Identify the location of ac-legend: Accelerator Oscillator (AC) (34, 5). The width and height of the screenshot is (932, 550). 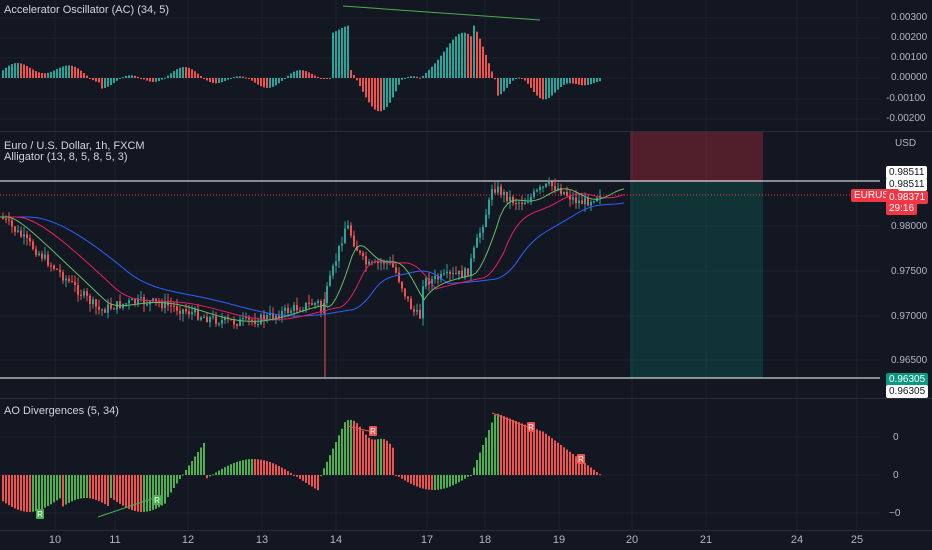
(87, 10).